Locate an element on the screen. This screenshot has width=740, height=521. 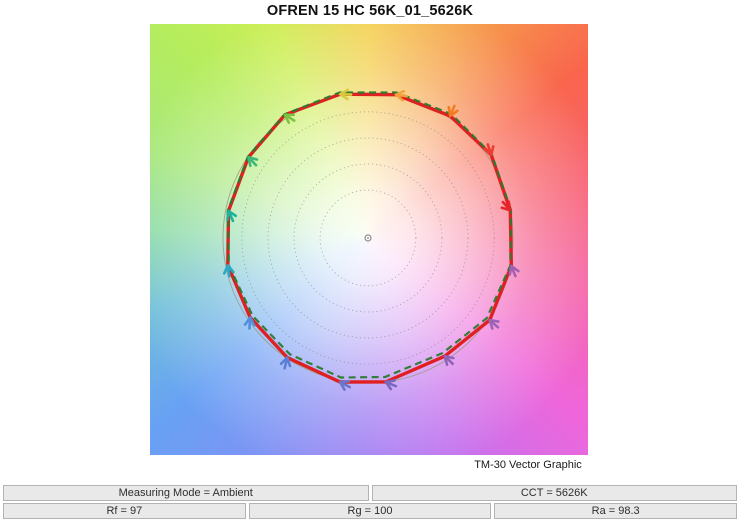
rf-value: Rf = 97 is located at coordinates (124, 511).